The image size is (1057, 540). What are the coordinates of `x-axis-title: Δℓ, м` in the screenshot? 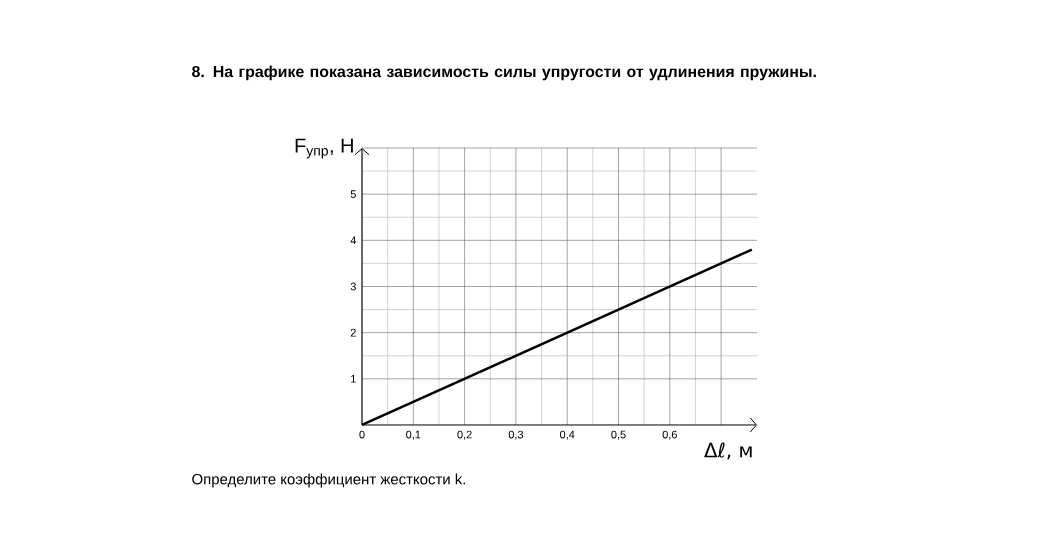 It's located at (728, 451).